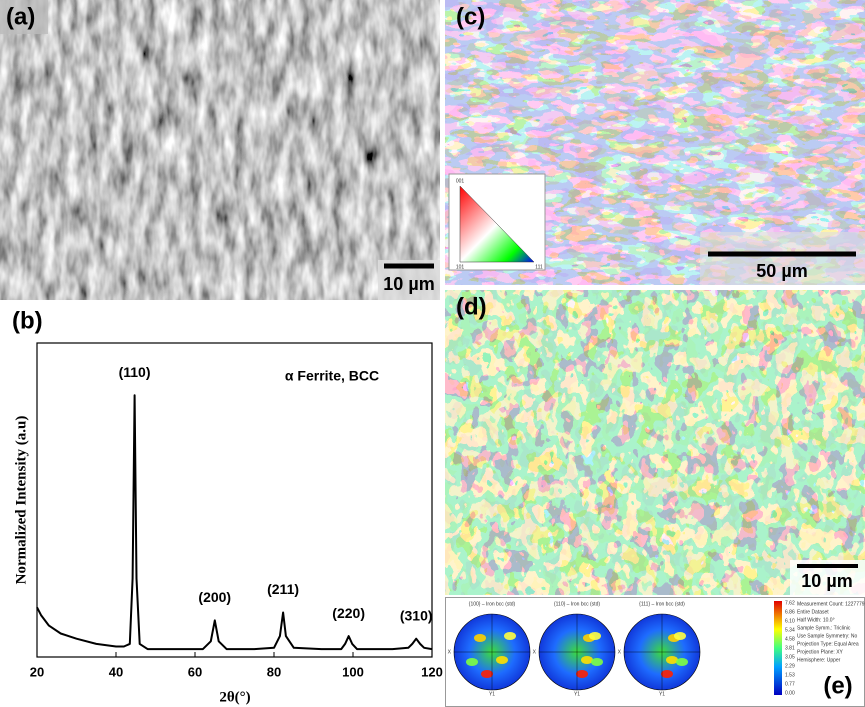 This screenshot has height=707, width=865. What do you see at coordinates (353, 671) in the screenshot?
I see `x-tick-label: 100` at bounding box center [353, 671].